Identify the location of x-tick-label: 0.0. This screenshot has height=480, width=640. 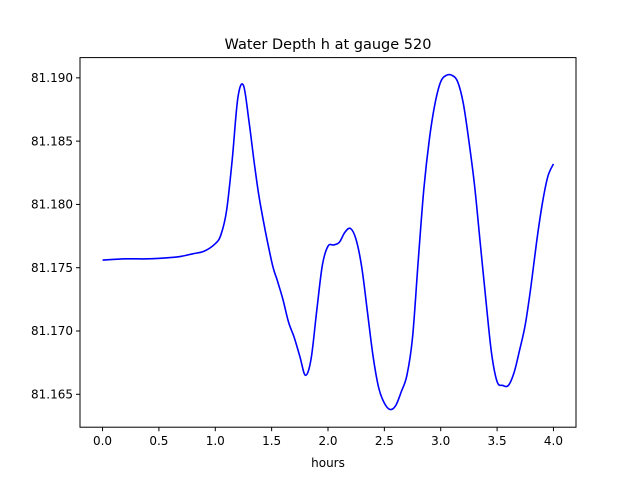
(102, 441).